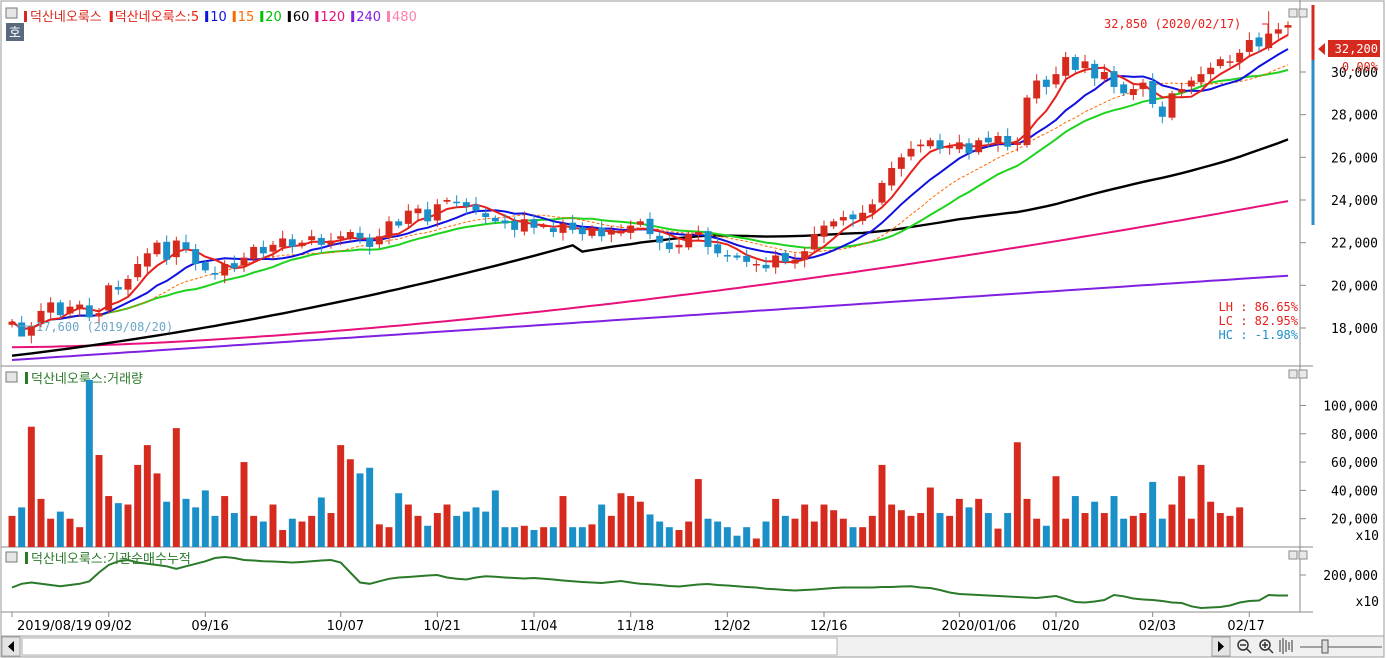 The width and height of the screenshot is (1386, 658). What do you see at coordinates (1286, 646) in the screenshot?
I see `bar-width-icon` at bounding box center [1286, 646].